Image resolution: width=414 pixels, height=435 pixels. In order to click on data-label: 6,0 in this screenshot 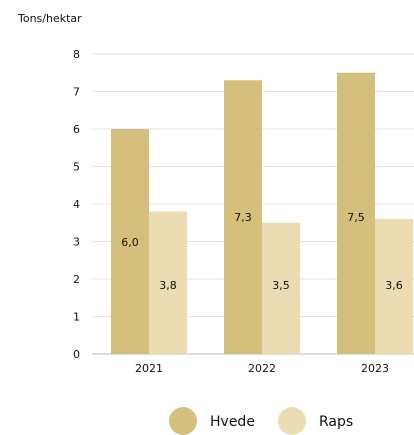, I will do `click(130, 242)`.